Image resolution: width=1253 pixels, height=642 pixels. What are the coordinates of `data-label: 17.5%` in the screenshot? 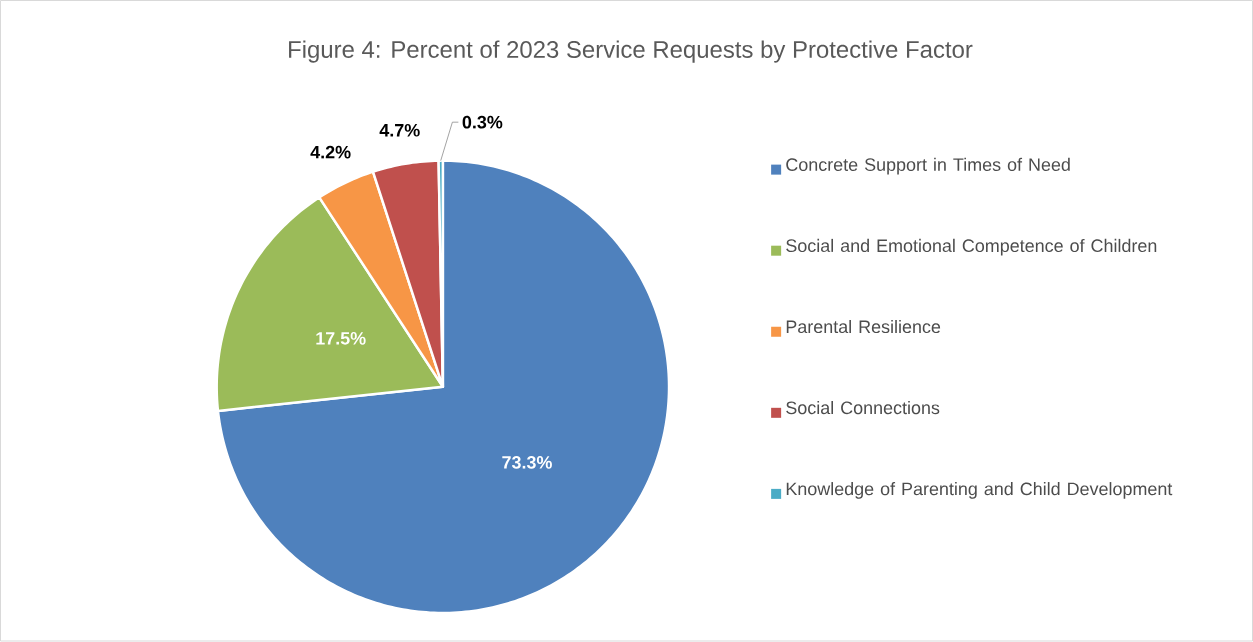 It's located at (341, 338).